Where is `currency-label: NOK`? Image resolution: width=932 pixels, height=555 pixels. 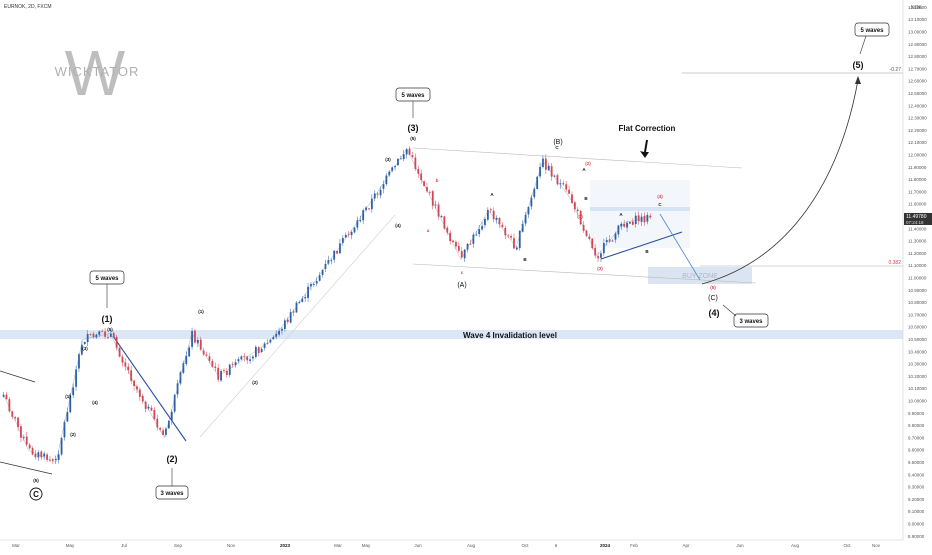
currency-label: NOK is located at coordinates (917, 8).